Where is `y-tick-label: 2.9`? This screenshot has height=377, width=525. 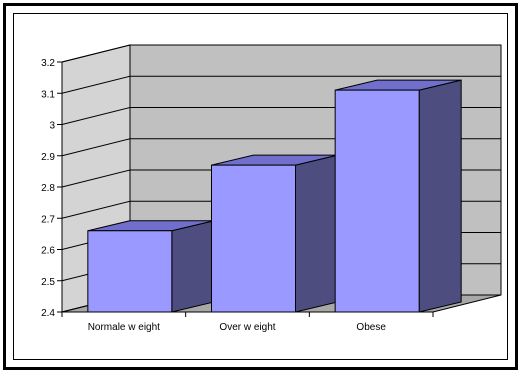 y-tick-label: 2.9 is located at coordinates (48, 157).